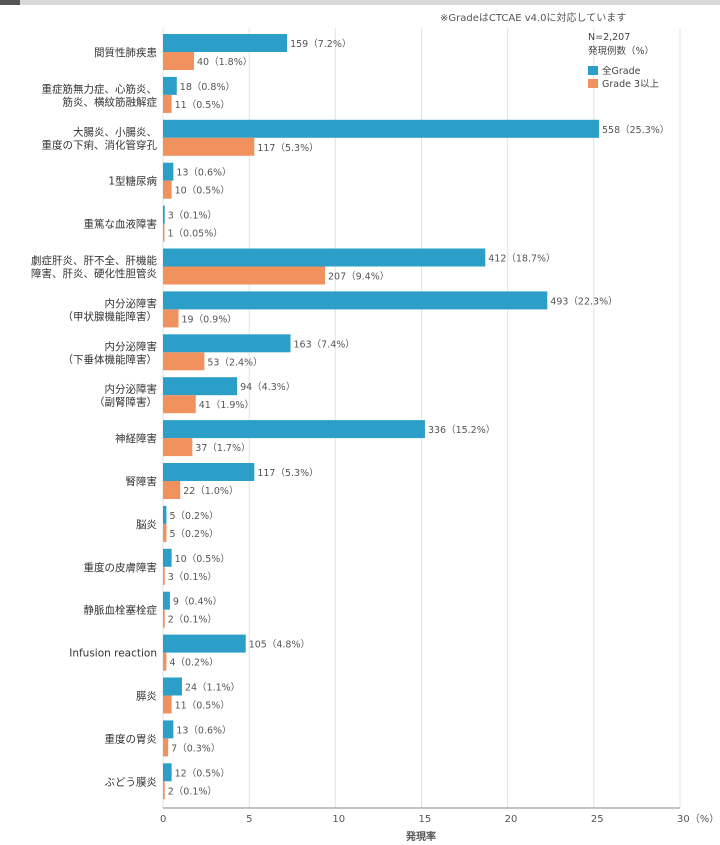 Image resolution: width=720 pixels, height=845 pixels. I want to click on category-label: 腎障害, so click(142, 481).